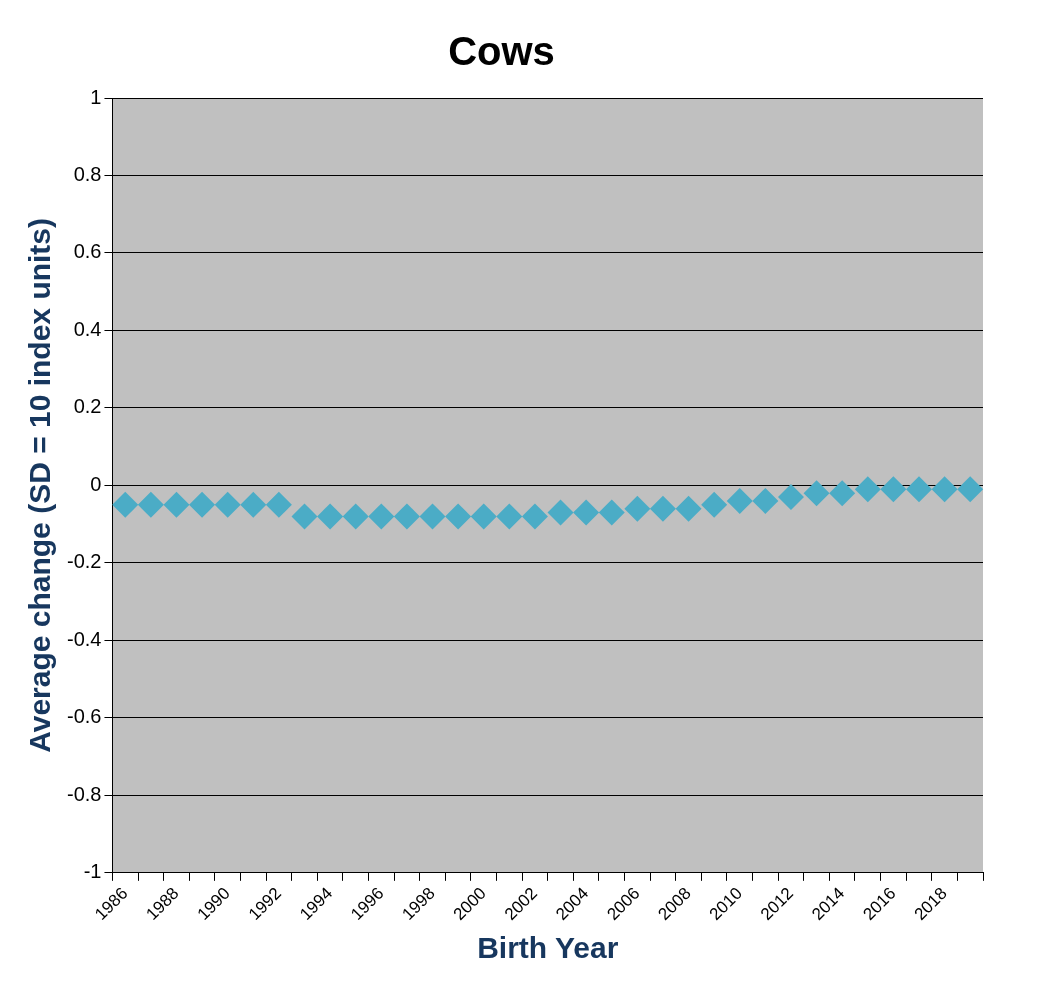 The height and width of the screenshot is (982, 1063). What do you see at coordinates (84, 793) in the screenshot?
I see `y-tick-label: -0.8` at bounding box center [84, 793].